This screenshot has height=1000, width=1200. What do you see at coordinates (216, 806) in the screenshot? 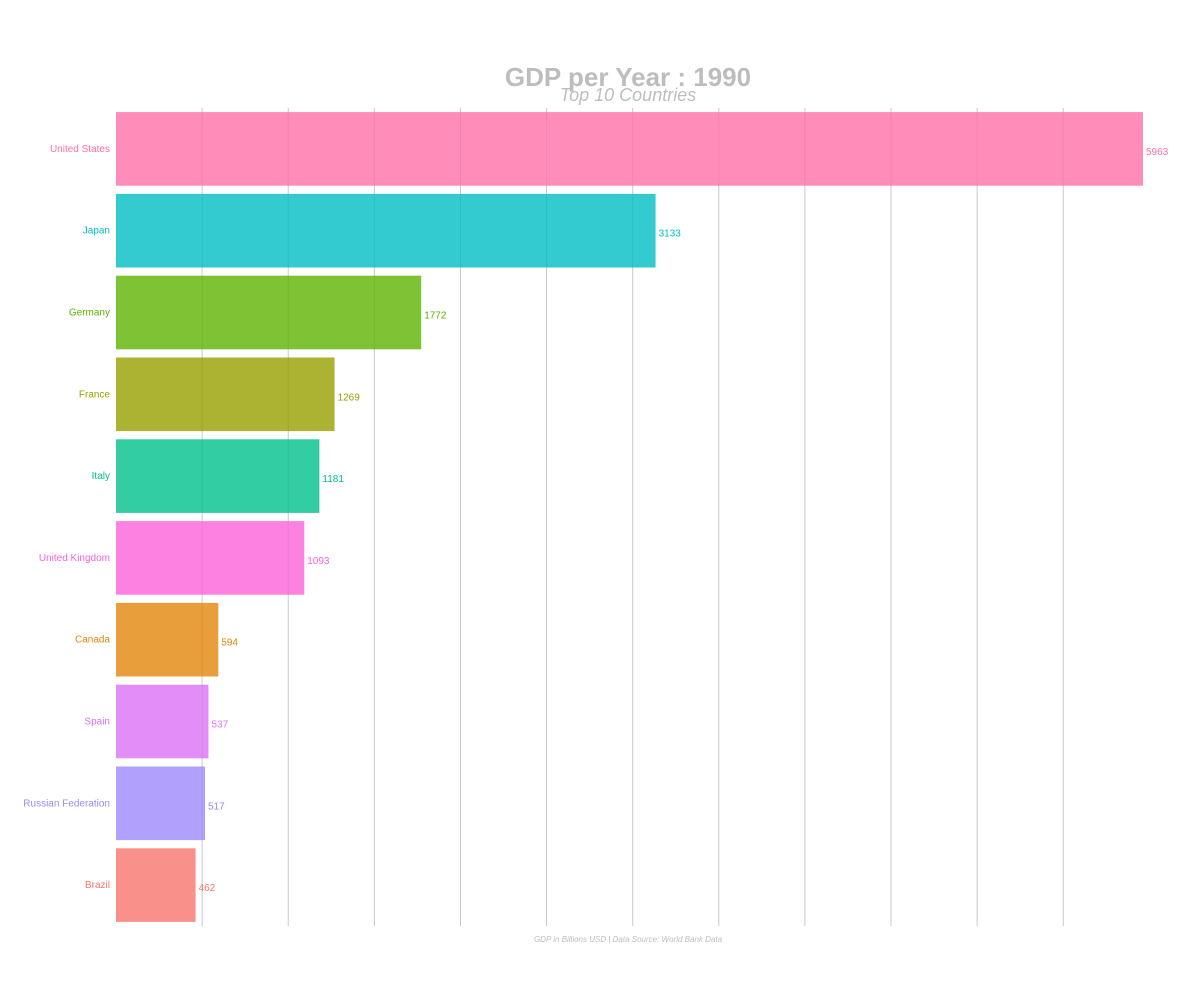
I see `value-label: 517` at bounding box center [216, 806].